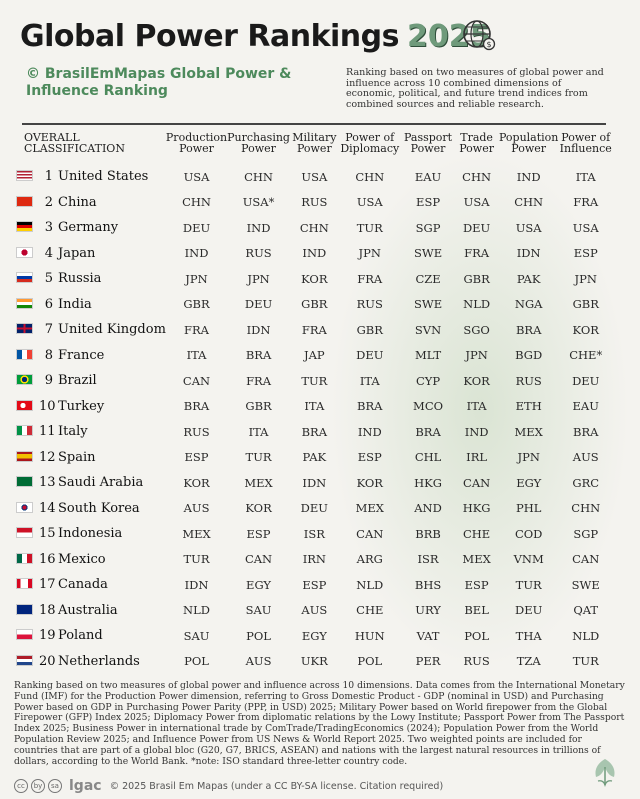 Image resolution: width=640 pixels, height=799 pixels. What do you see at coordinates (258, 661) in the screenshot?
I see `rank-cell-purchasing-power: AUS` at bounding box center [258, 661].